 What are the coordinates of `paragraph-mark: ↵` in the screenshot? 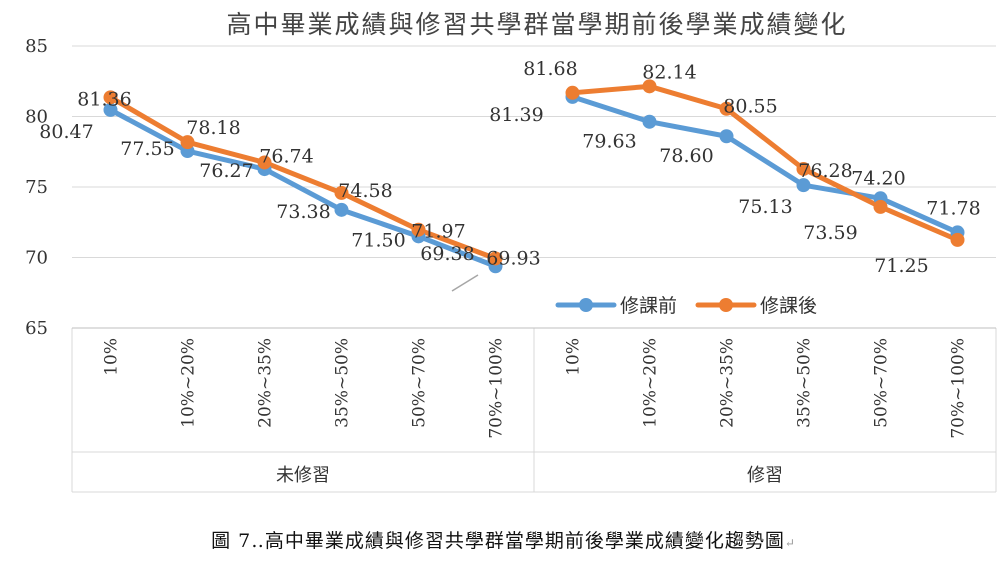 It's located at (790, 543).